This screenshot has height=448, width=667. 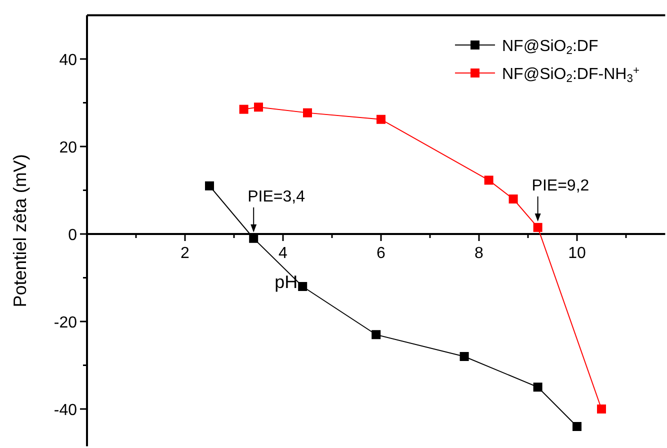 I want to click on x-axis-title: pH, so click(x=286, y=282).